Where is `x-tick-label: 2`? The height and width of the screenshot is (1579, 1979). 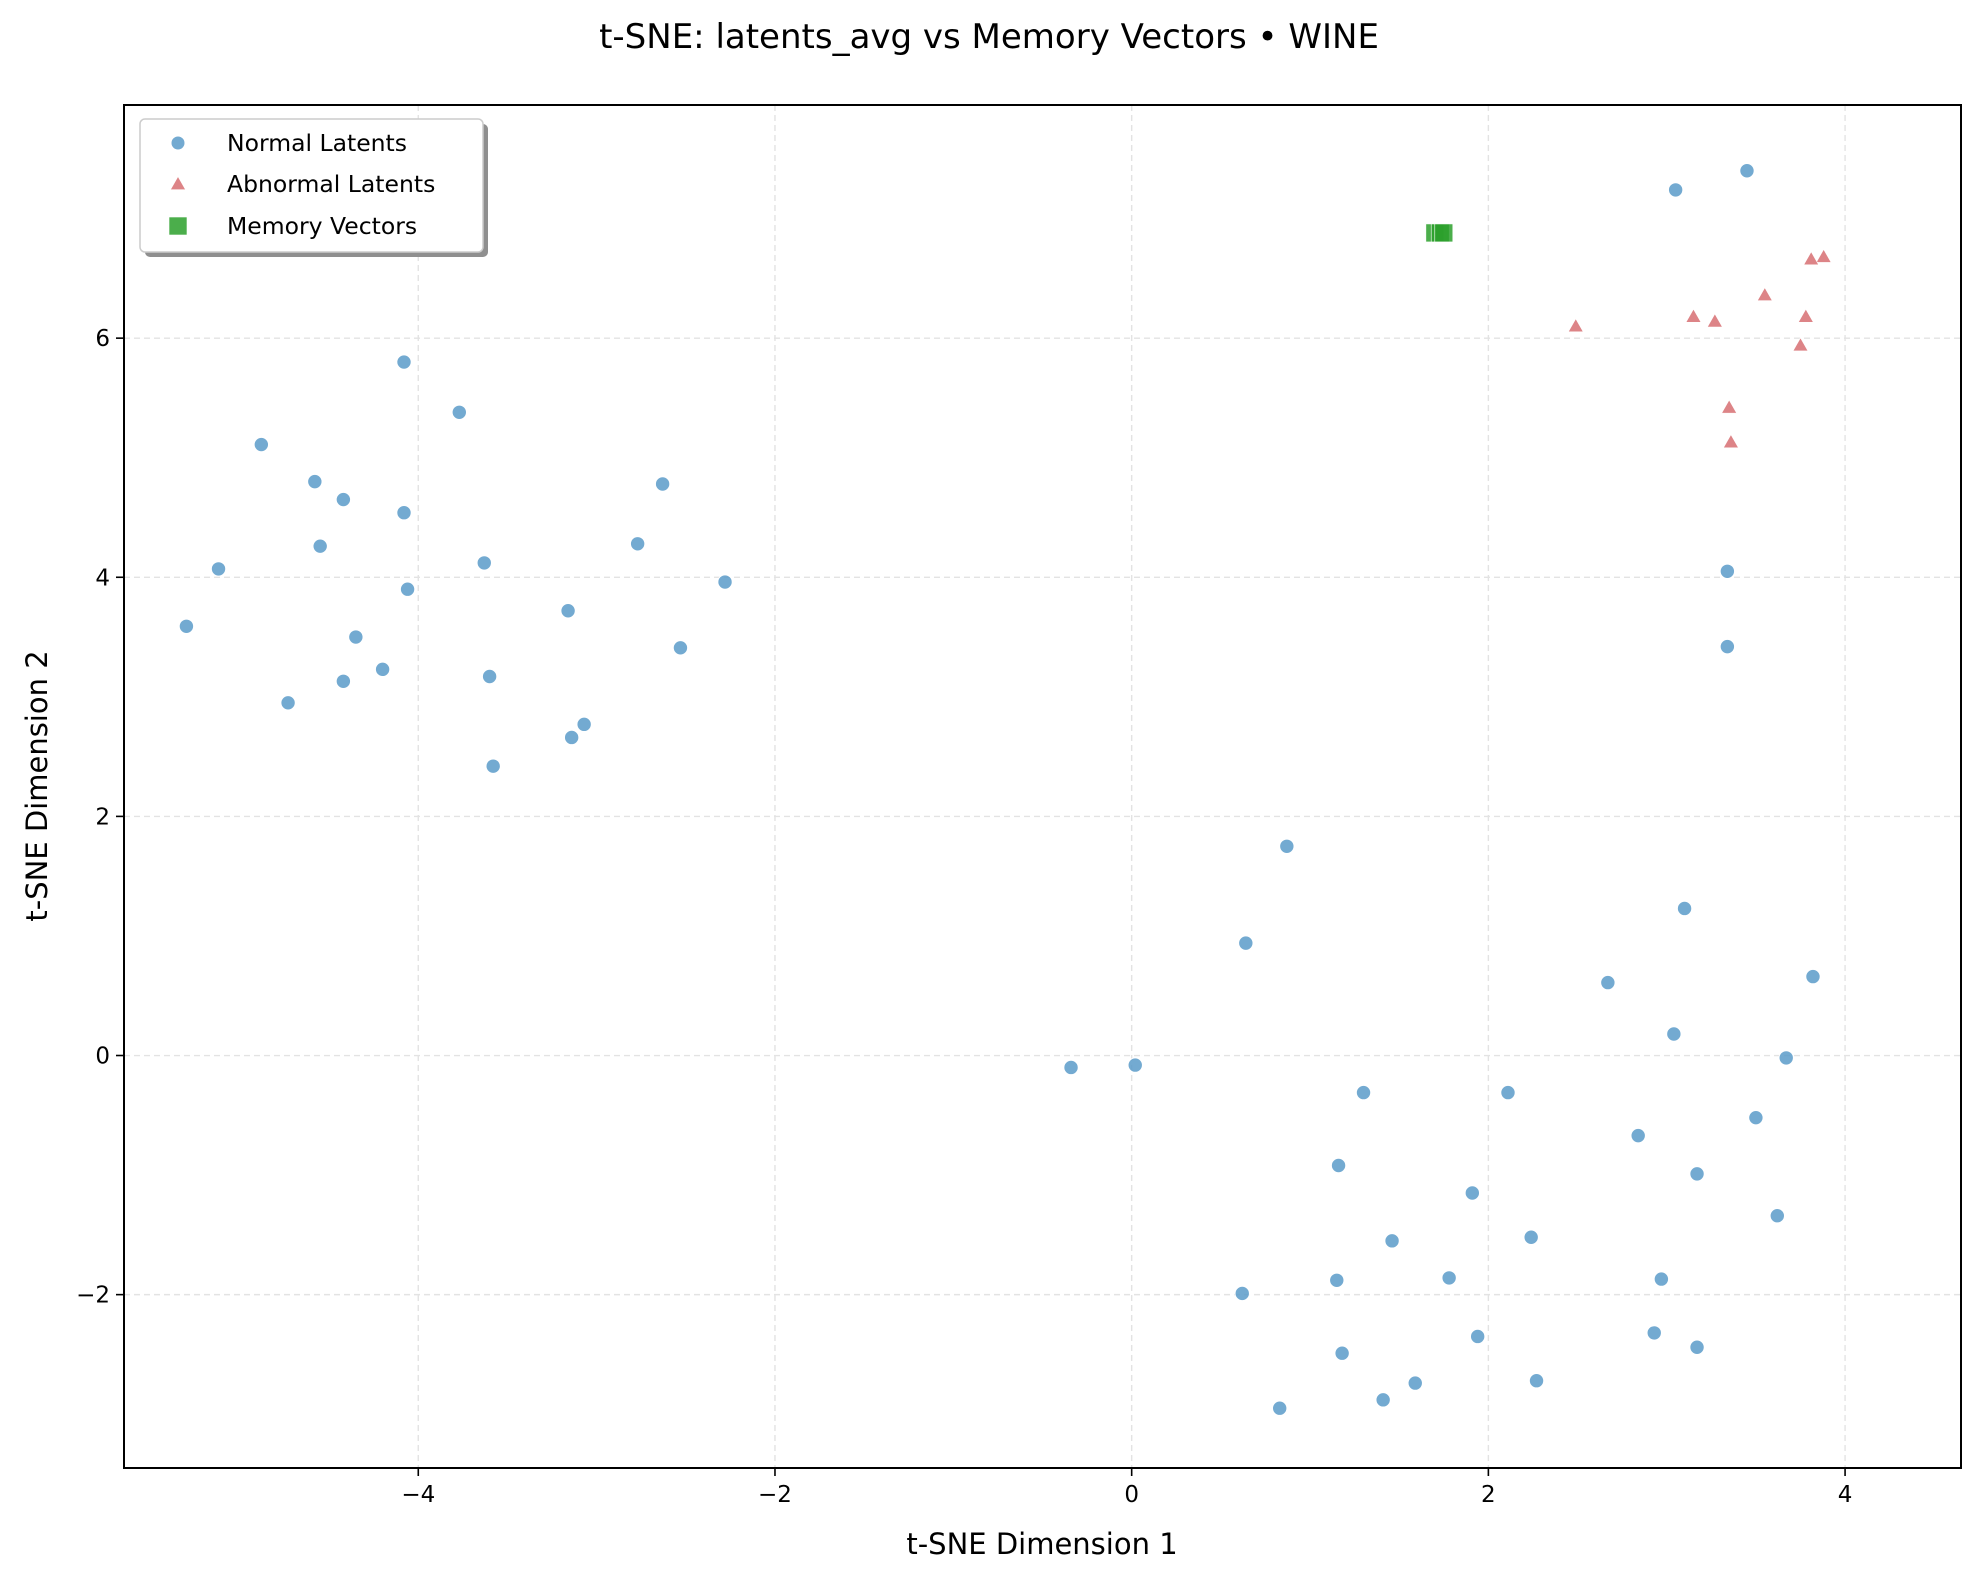
x-tick-label: 2 is located at coordinates (1488, 1495).